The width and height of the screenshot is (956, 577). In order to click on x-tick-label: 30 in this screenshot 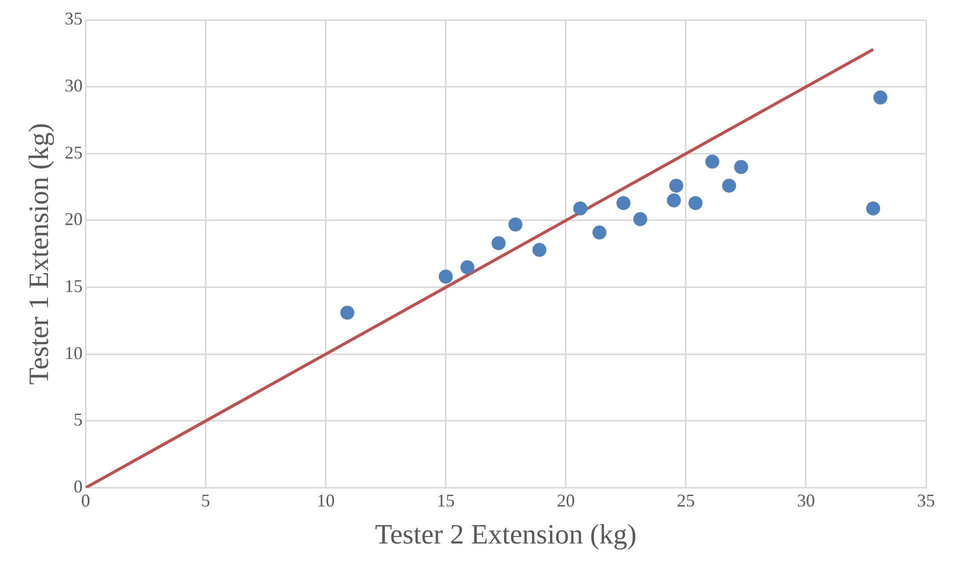, I will do `click(805, 500)`.